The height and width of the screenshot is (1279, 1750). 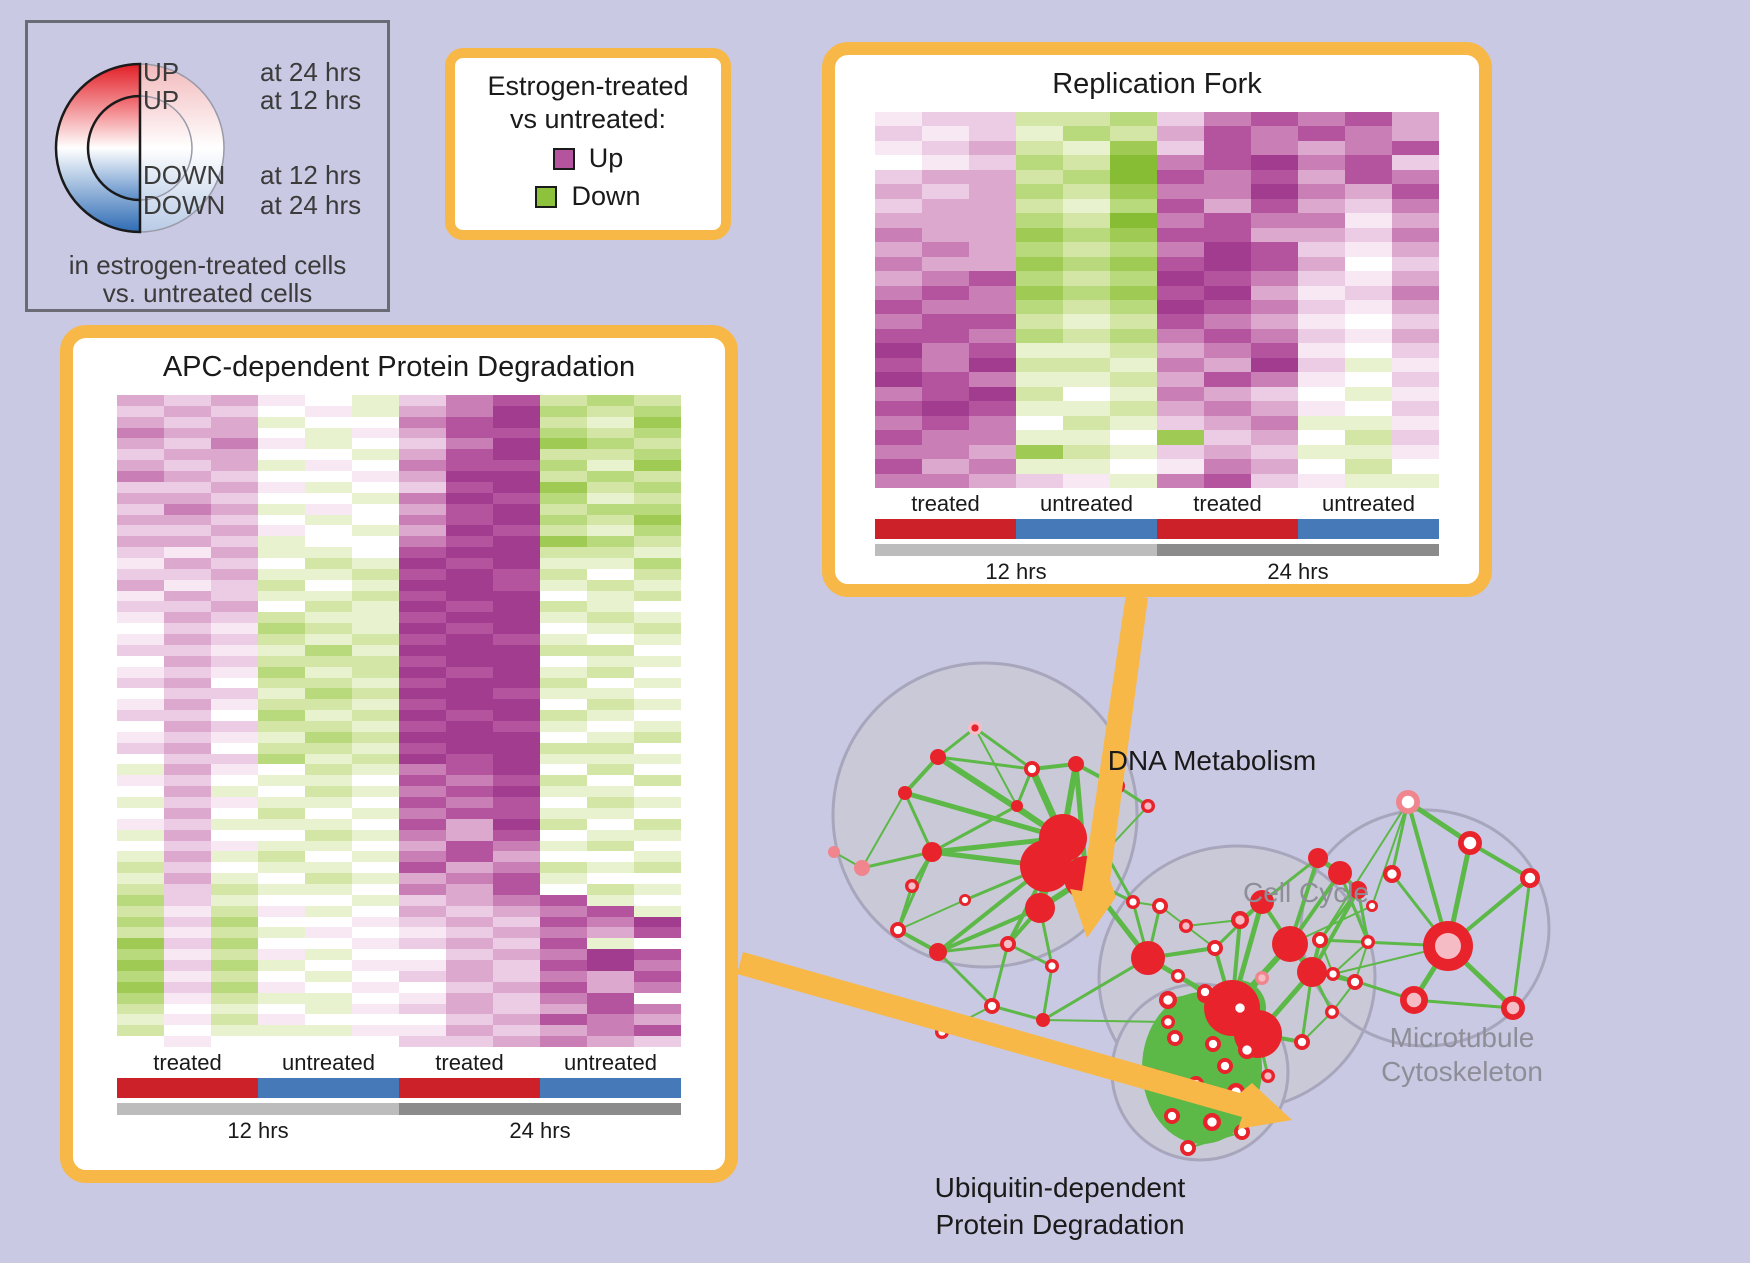 I want to click on down-label: Down, so click(x=606, y=196).